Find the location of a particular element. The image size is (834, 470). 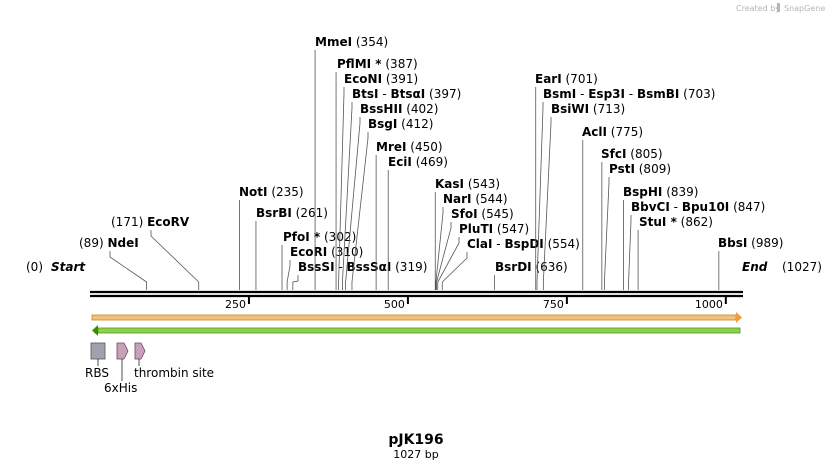

restriction-site: (89) NdeI is located at coordinates (113, 263).